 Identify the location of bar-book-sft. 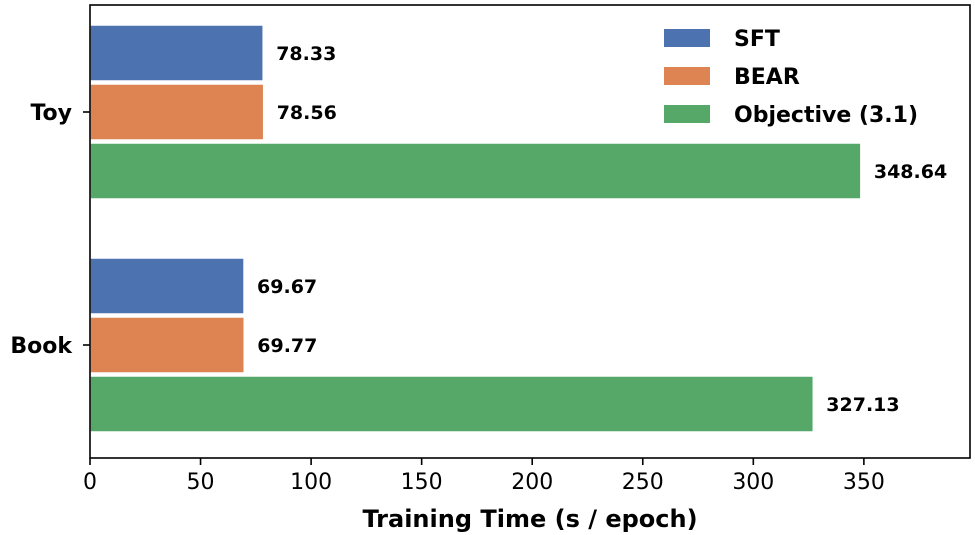
(167, 286).